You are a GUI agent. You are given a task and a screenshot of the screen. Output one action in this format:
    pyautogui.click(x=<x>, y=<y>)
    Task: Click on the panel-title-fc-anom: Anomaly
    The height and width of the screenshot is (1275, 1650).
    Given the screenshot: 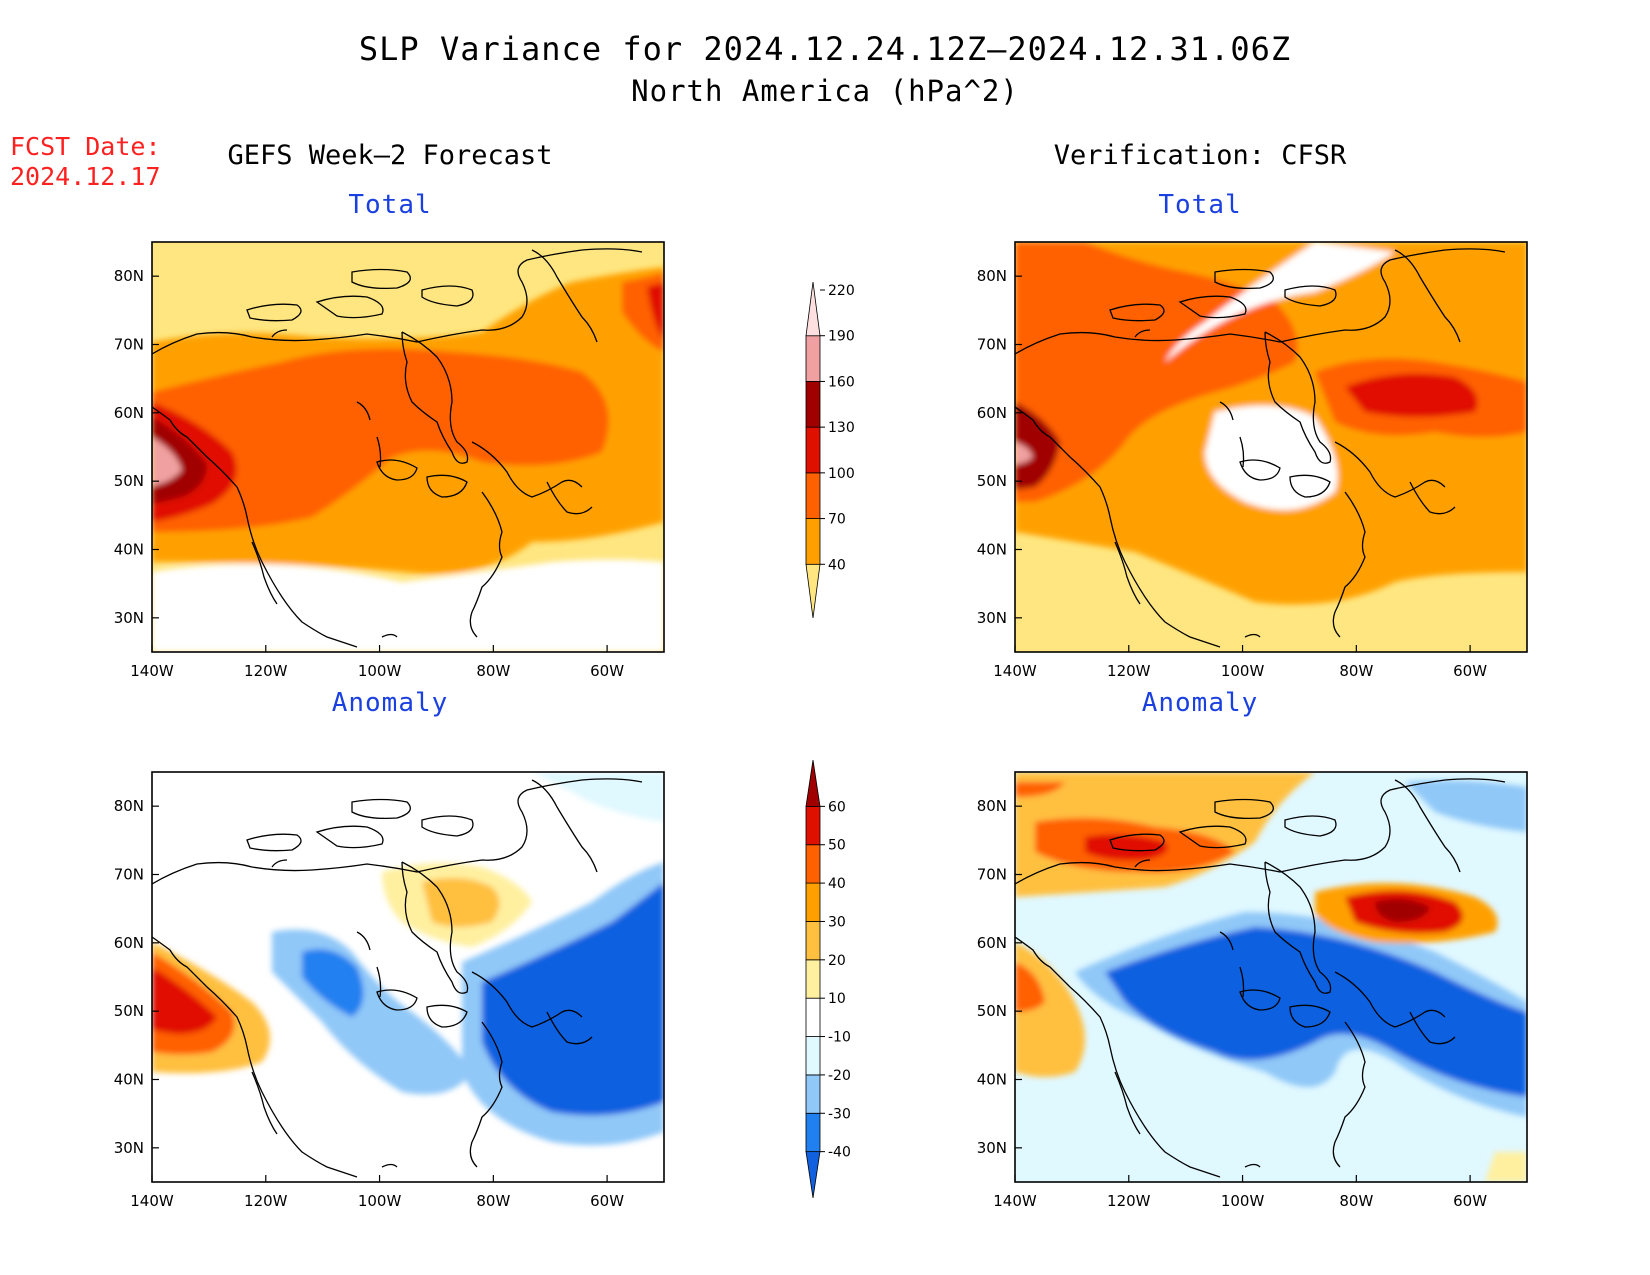 What is the action you would take?
    pyautogui.click(x=390, y=703)
    